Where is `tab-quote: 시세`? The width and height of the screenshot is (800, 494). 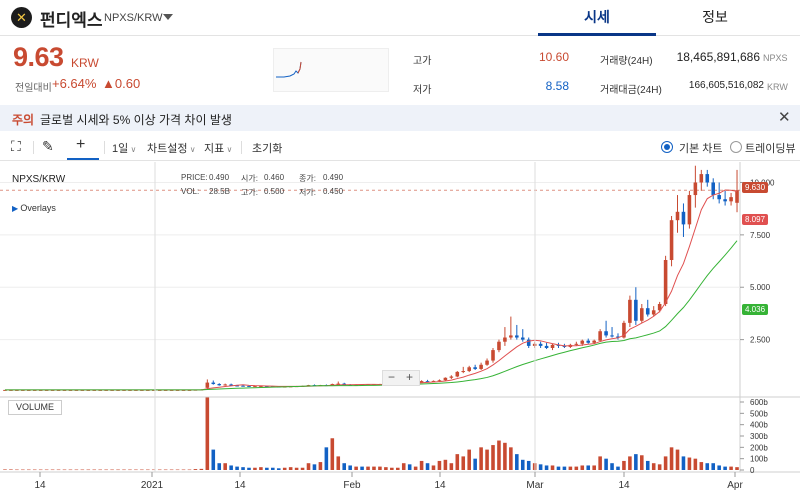
tab-quote: 시세 is located at coordinates (597, 18).